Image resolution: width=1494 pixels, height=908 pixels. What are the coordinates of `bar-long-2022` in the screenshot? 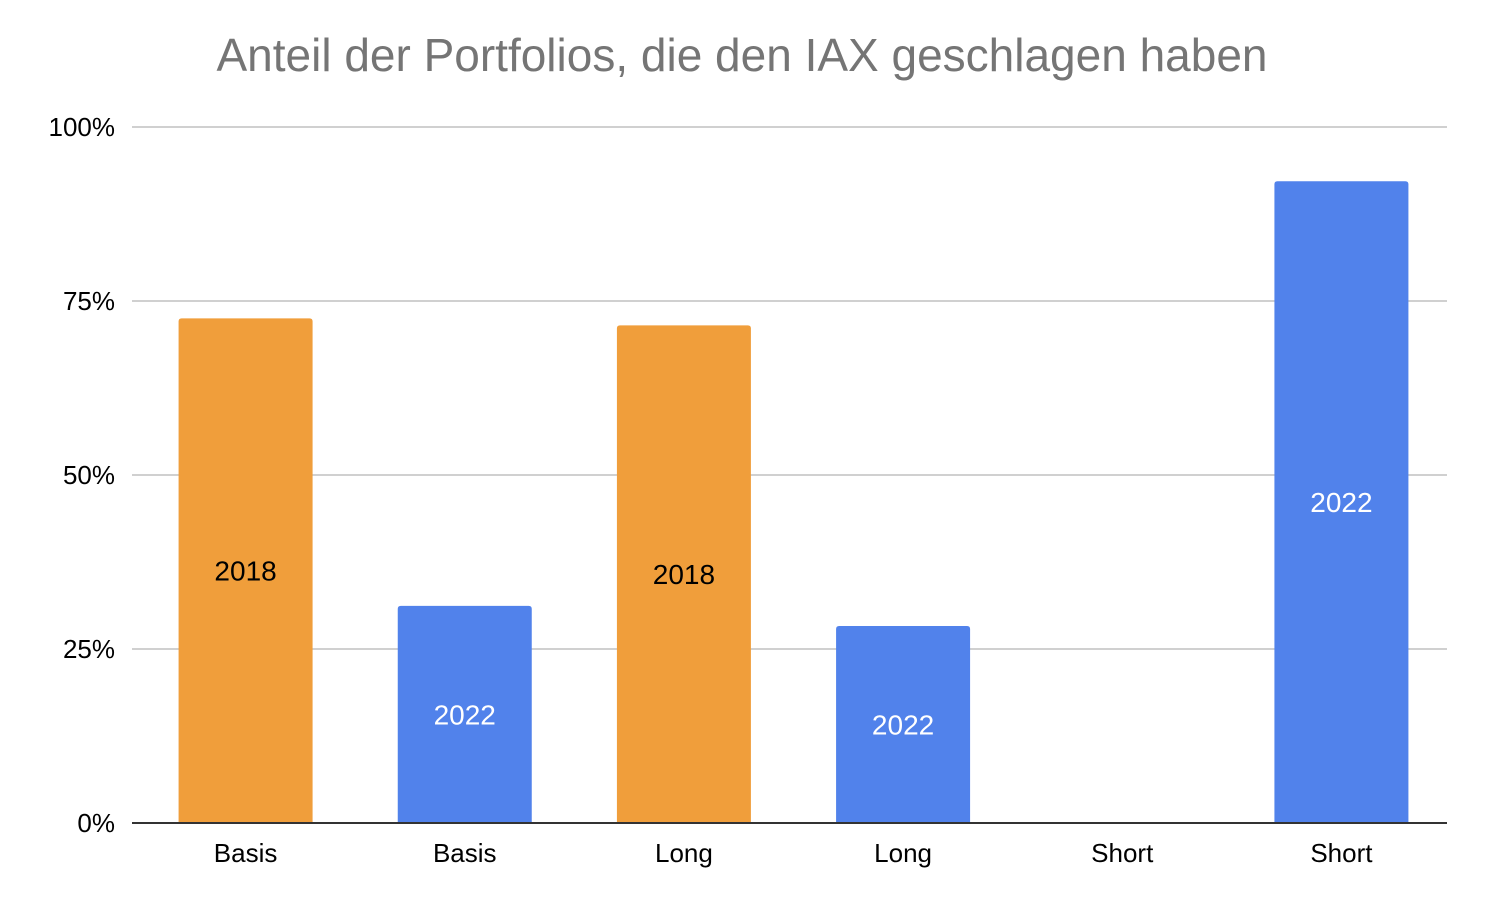 It's located at (903, 724).